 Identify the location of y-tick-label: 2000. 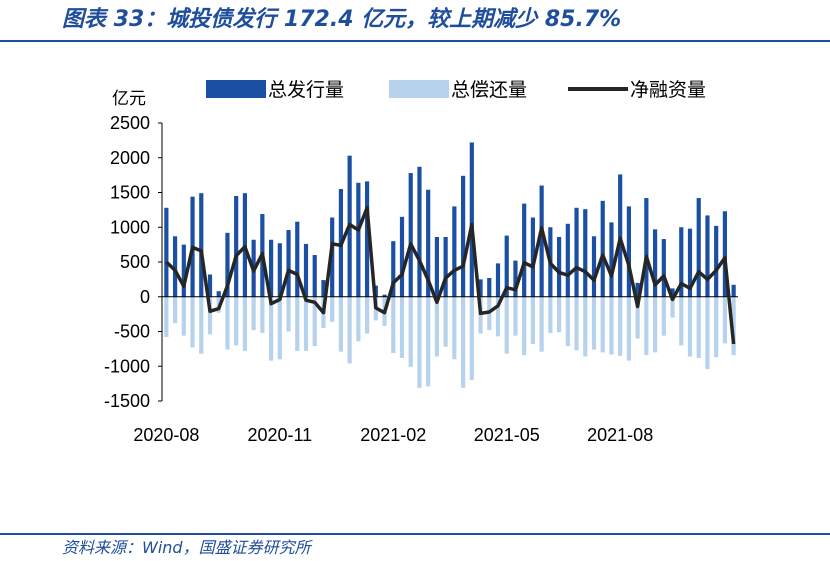
(130, 158).